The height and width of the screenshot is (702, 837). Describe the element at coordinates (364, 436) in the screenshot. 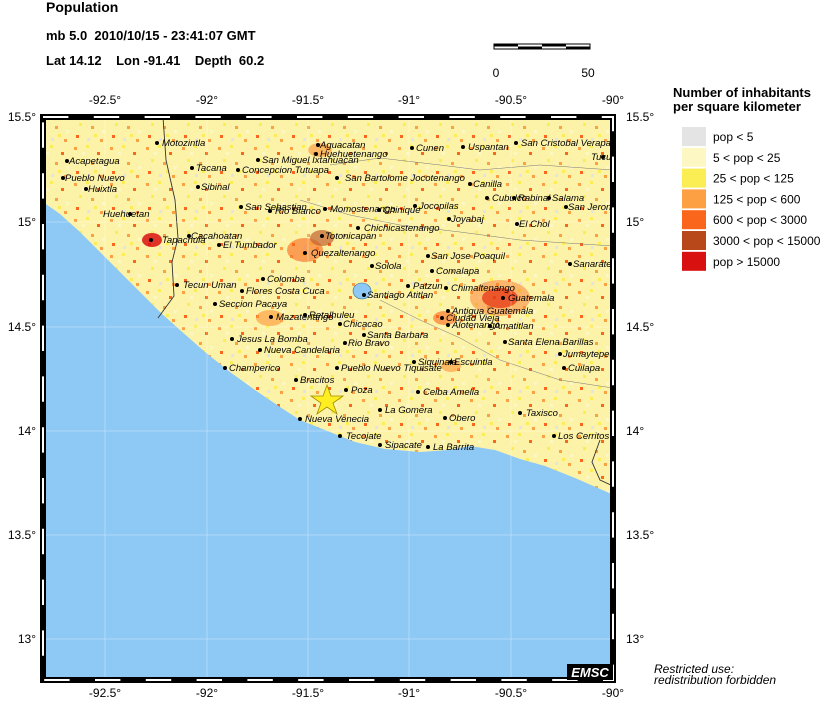

I see `city-label: Tecojate` at that location.